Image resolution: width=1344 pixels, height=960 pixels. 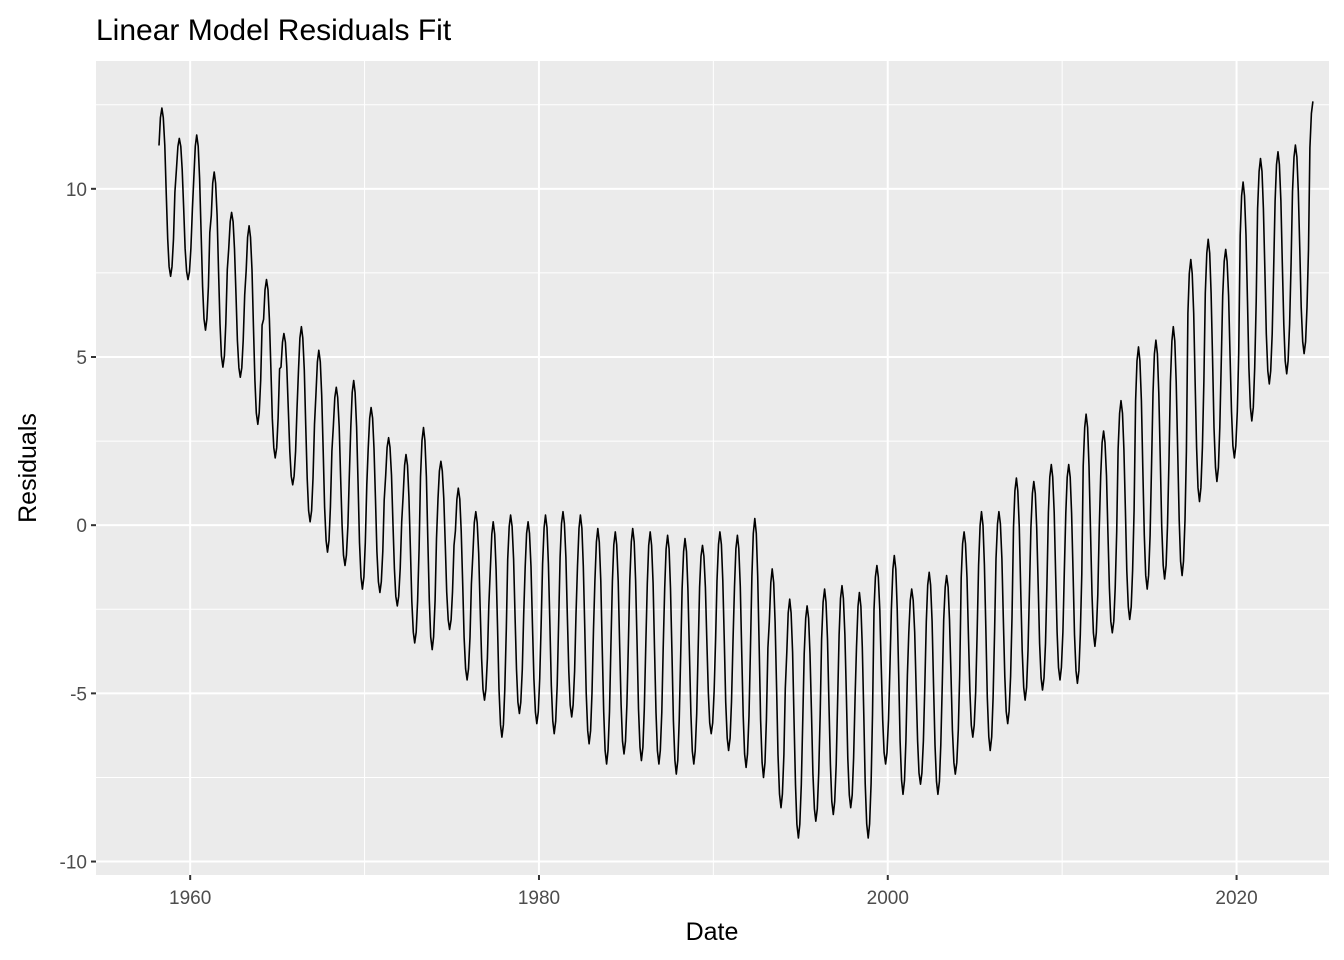 I want to click on y-axis-title: Residuals, so click(x=28, y=468).